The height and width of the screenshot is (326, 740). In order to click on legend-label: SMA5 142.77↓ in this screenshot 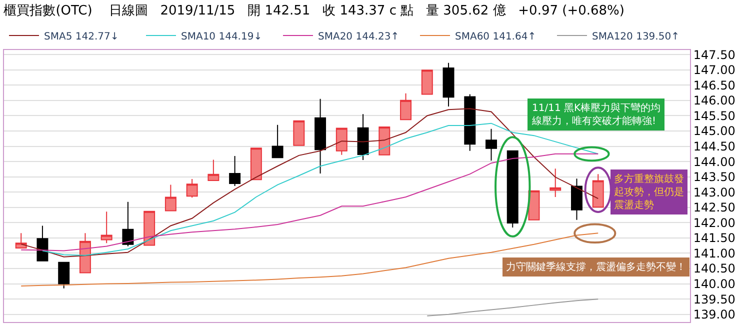, I will do `click(81, 36)`.